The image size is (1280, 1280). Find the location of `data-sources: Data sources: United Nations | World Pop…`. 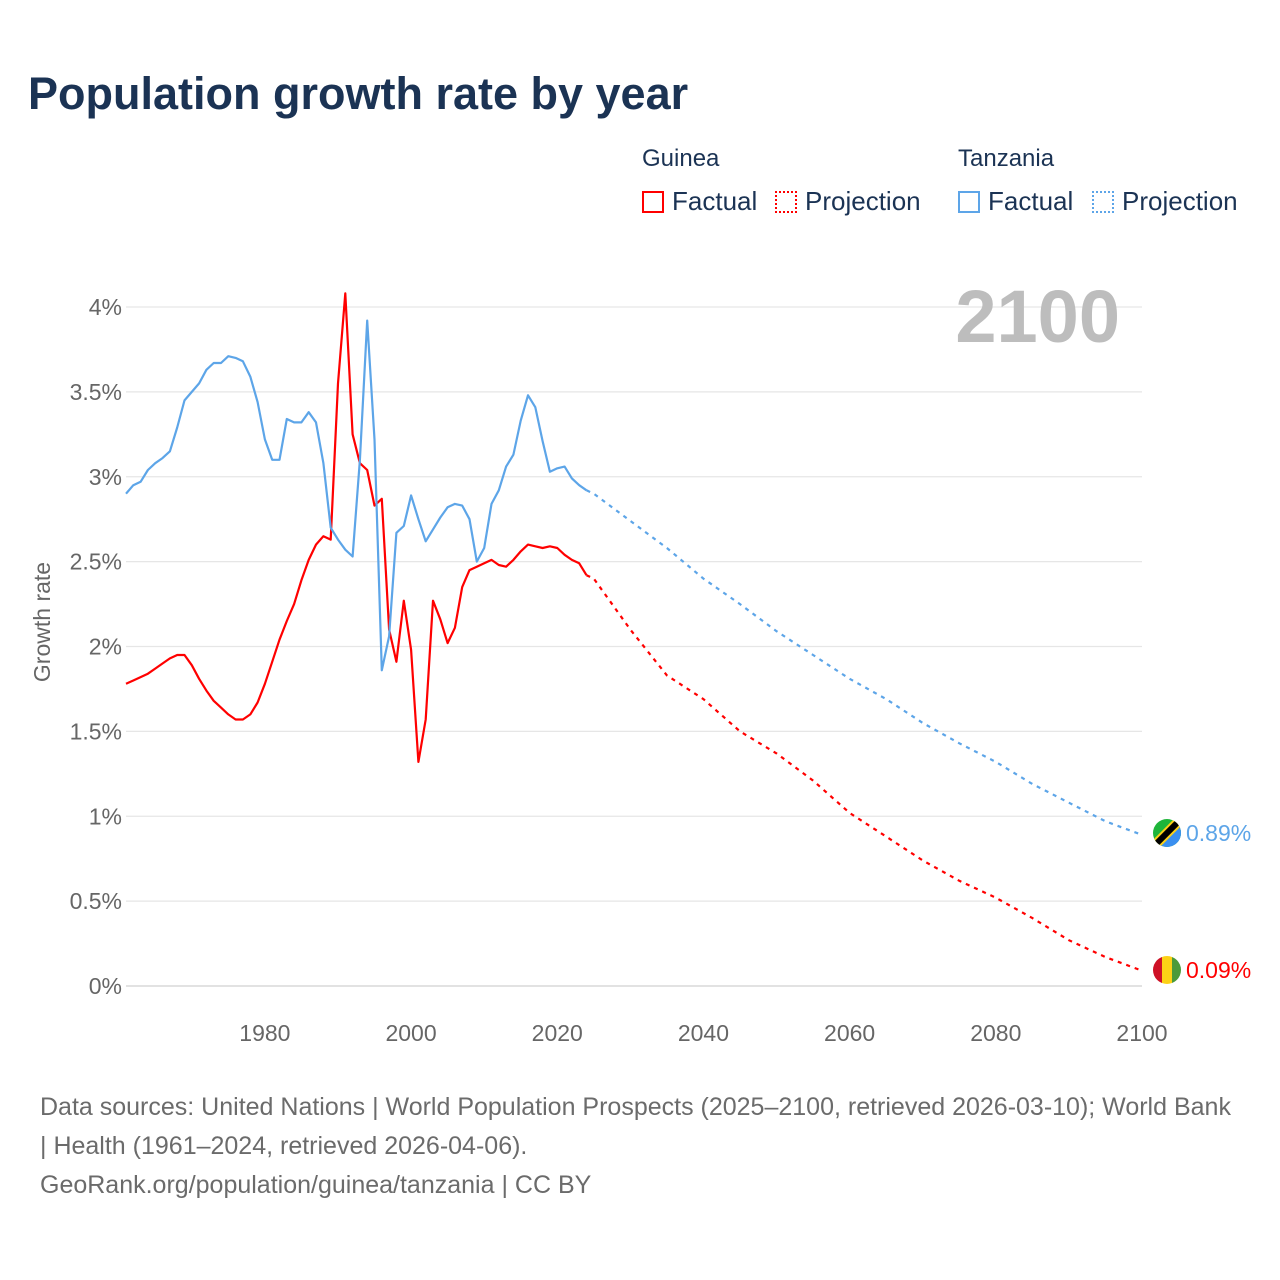

data-sources: Data sources: United Nations | World Pop… is located at coordinates (635, 1126).